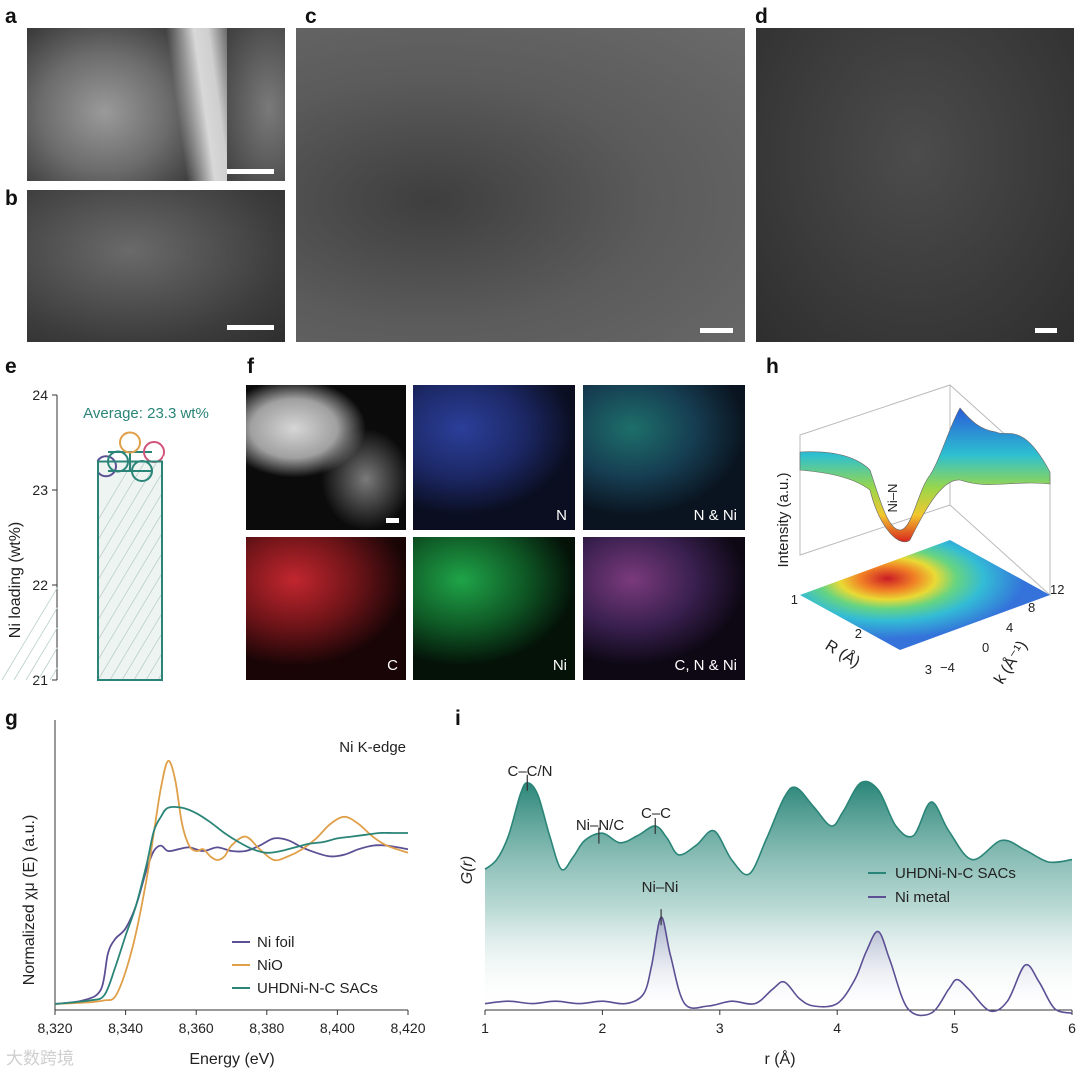  I want to click on k-tick: 8, so click(1031, 607).